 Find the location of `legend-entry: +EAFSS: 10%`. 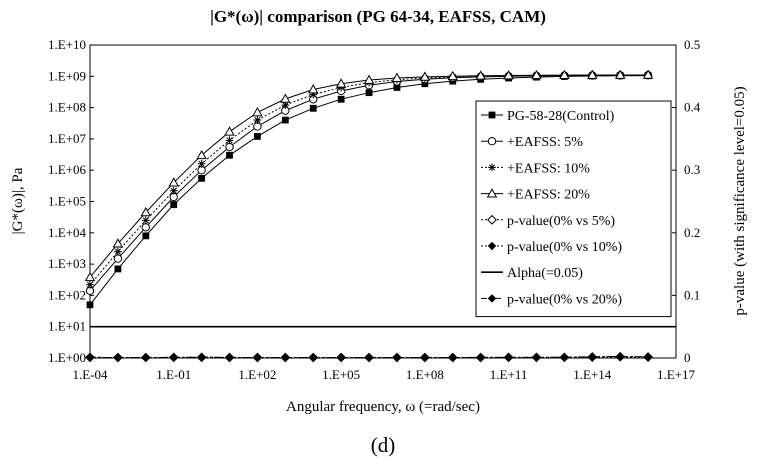

legend-entry: +EAFSS: 10% is located at coordinates (535, 168).